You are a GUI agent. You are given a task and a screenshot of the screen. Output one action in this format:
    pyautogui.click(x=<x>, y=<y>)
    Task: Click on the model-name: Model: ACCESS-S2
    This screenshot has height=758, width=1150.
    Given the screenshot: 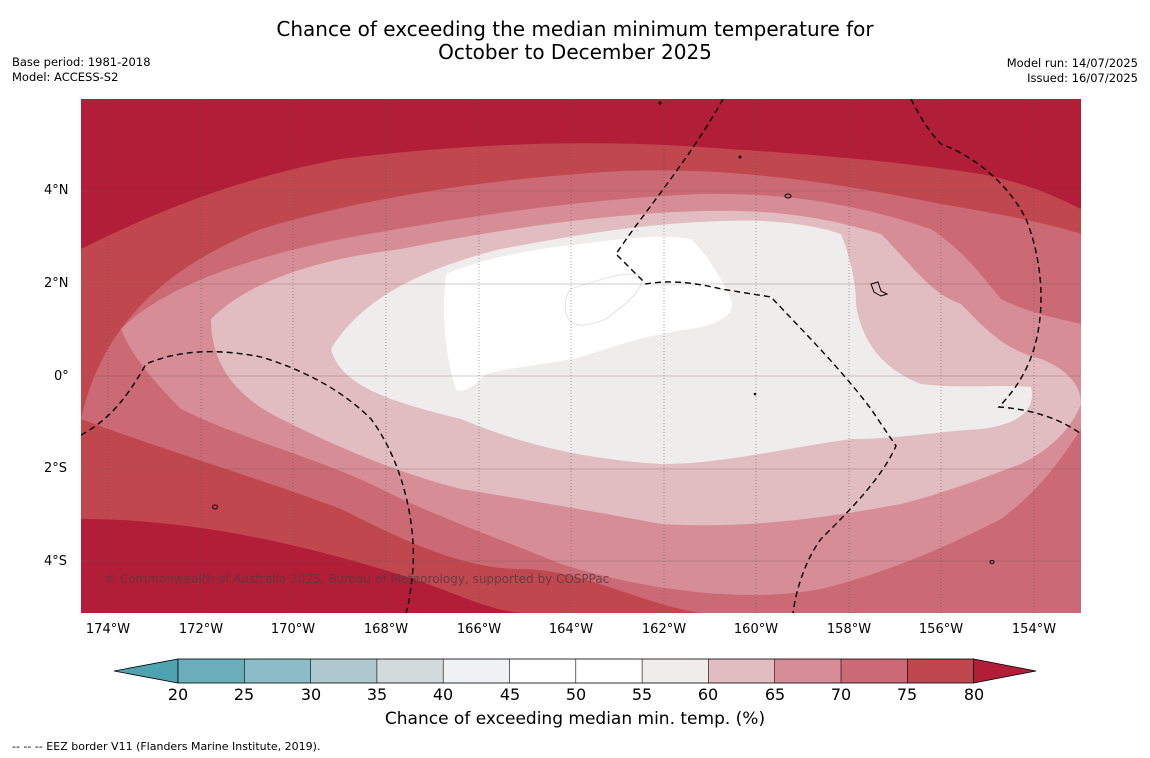 What is the action you would take?
    pyautogui.click(x=65, y=77)
    